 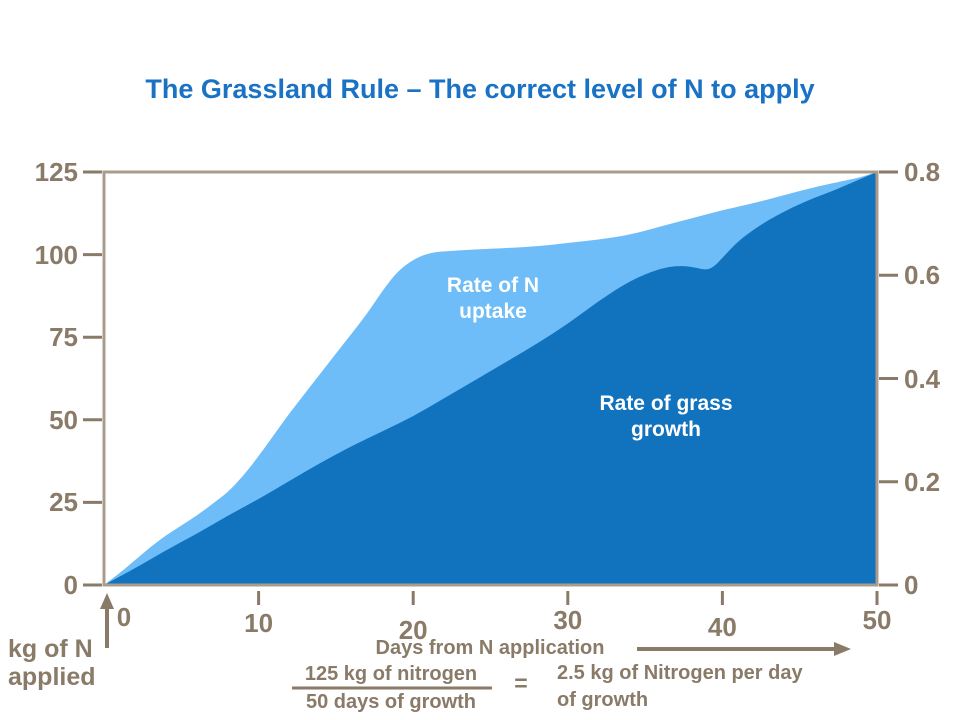 What do you see at coordinates (259, 623) in the screenshot?
I see `x-tick-label: 10` at bounding box center [259, 623].